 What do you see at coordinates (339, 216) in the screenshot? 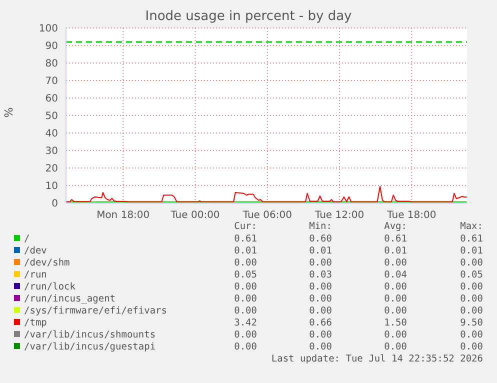
I see `x-tick-label: Tue 12:00` at bounding box center [339, 216].